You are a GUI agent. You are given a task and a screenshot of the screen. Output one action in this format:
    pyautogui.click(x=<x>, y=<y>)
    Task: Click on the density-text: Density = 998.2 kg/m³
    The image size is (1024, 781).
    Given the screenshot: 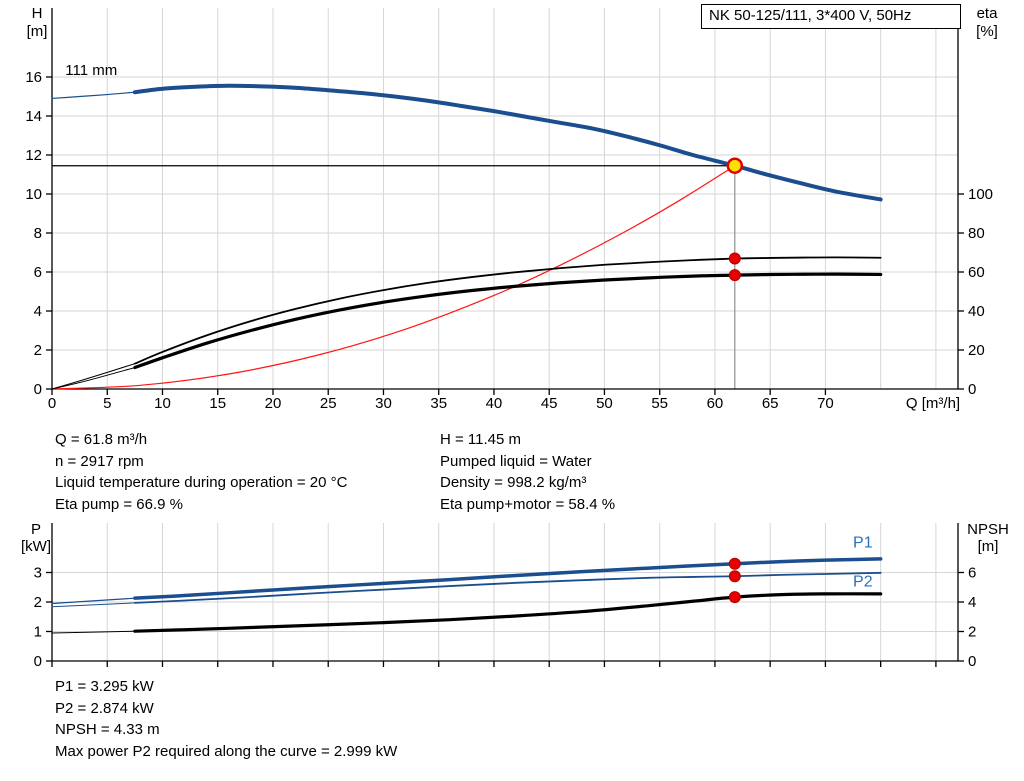 What is the action you would take?
    pyautogui.click(x=513, y=482)
    